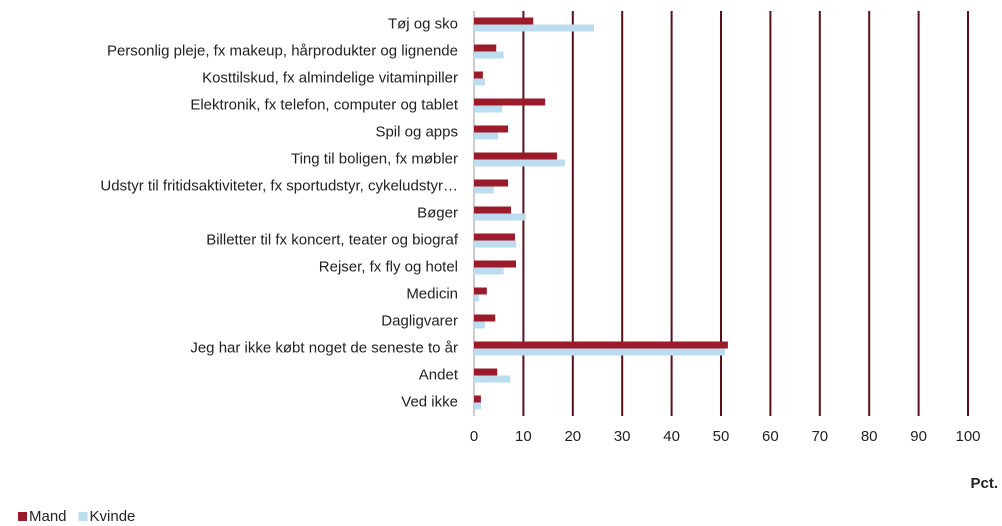  Describe the element at coordinates (423, 23) in the screenshot. I see `y-tick-label: Tøj og sko` at that location.